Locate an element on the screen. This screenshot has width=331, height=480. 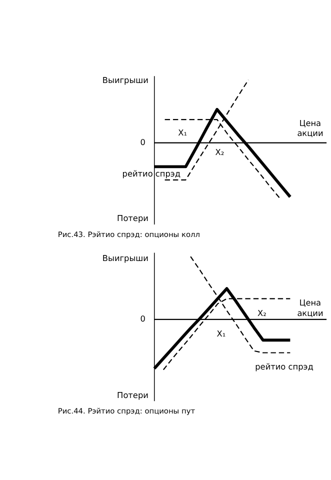
text: рейтио спрэд is located at coordinates (284, 366).